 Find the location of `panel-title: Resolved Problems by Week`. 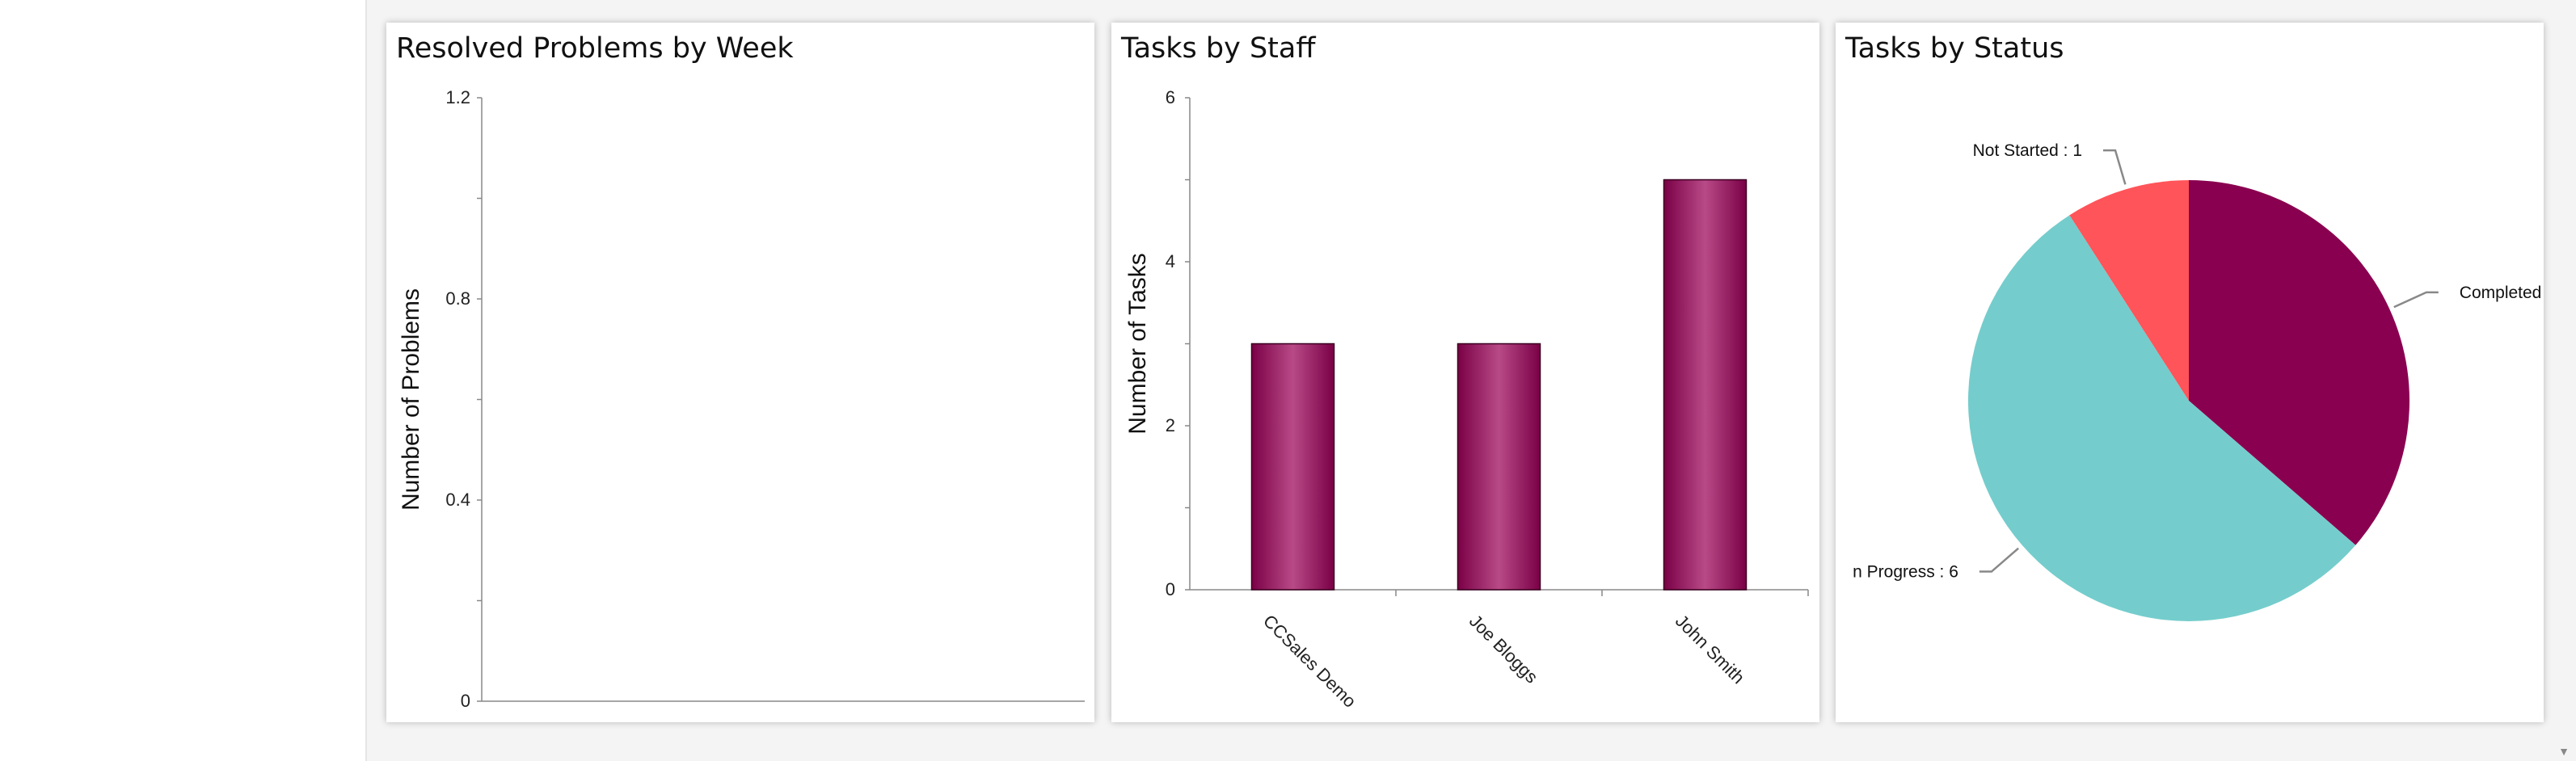

panel-title: Resolved Problems by Week is located at coordinates (595, 48).